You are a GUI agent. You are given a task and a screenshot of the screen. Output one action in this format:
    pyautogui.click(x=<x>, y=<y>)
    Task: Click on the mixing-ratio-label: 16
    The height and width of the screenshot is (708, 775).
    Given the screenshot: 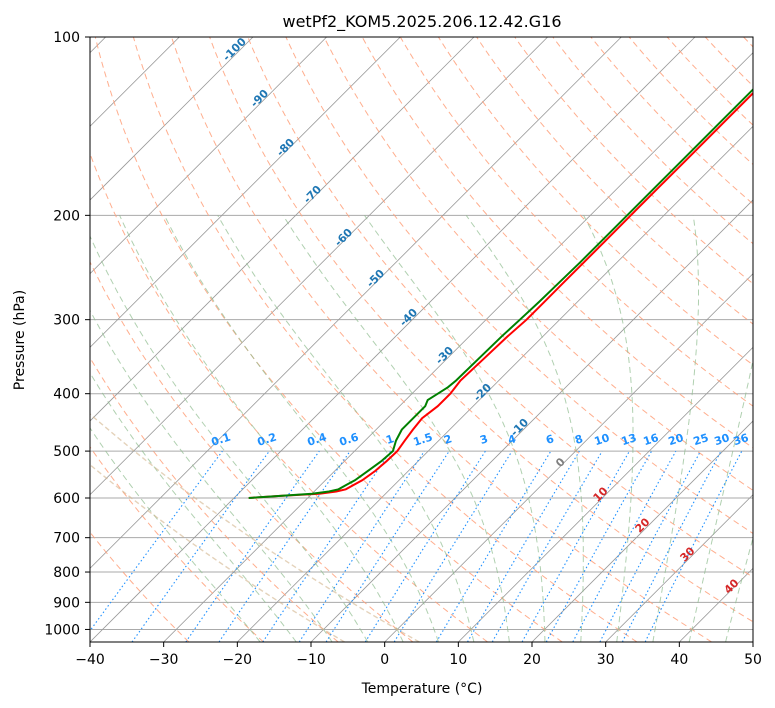 What is the action you would take?
    pyautogui.click(x=651, y=439)
    